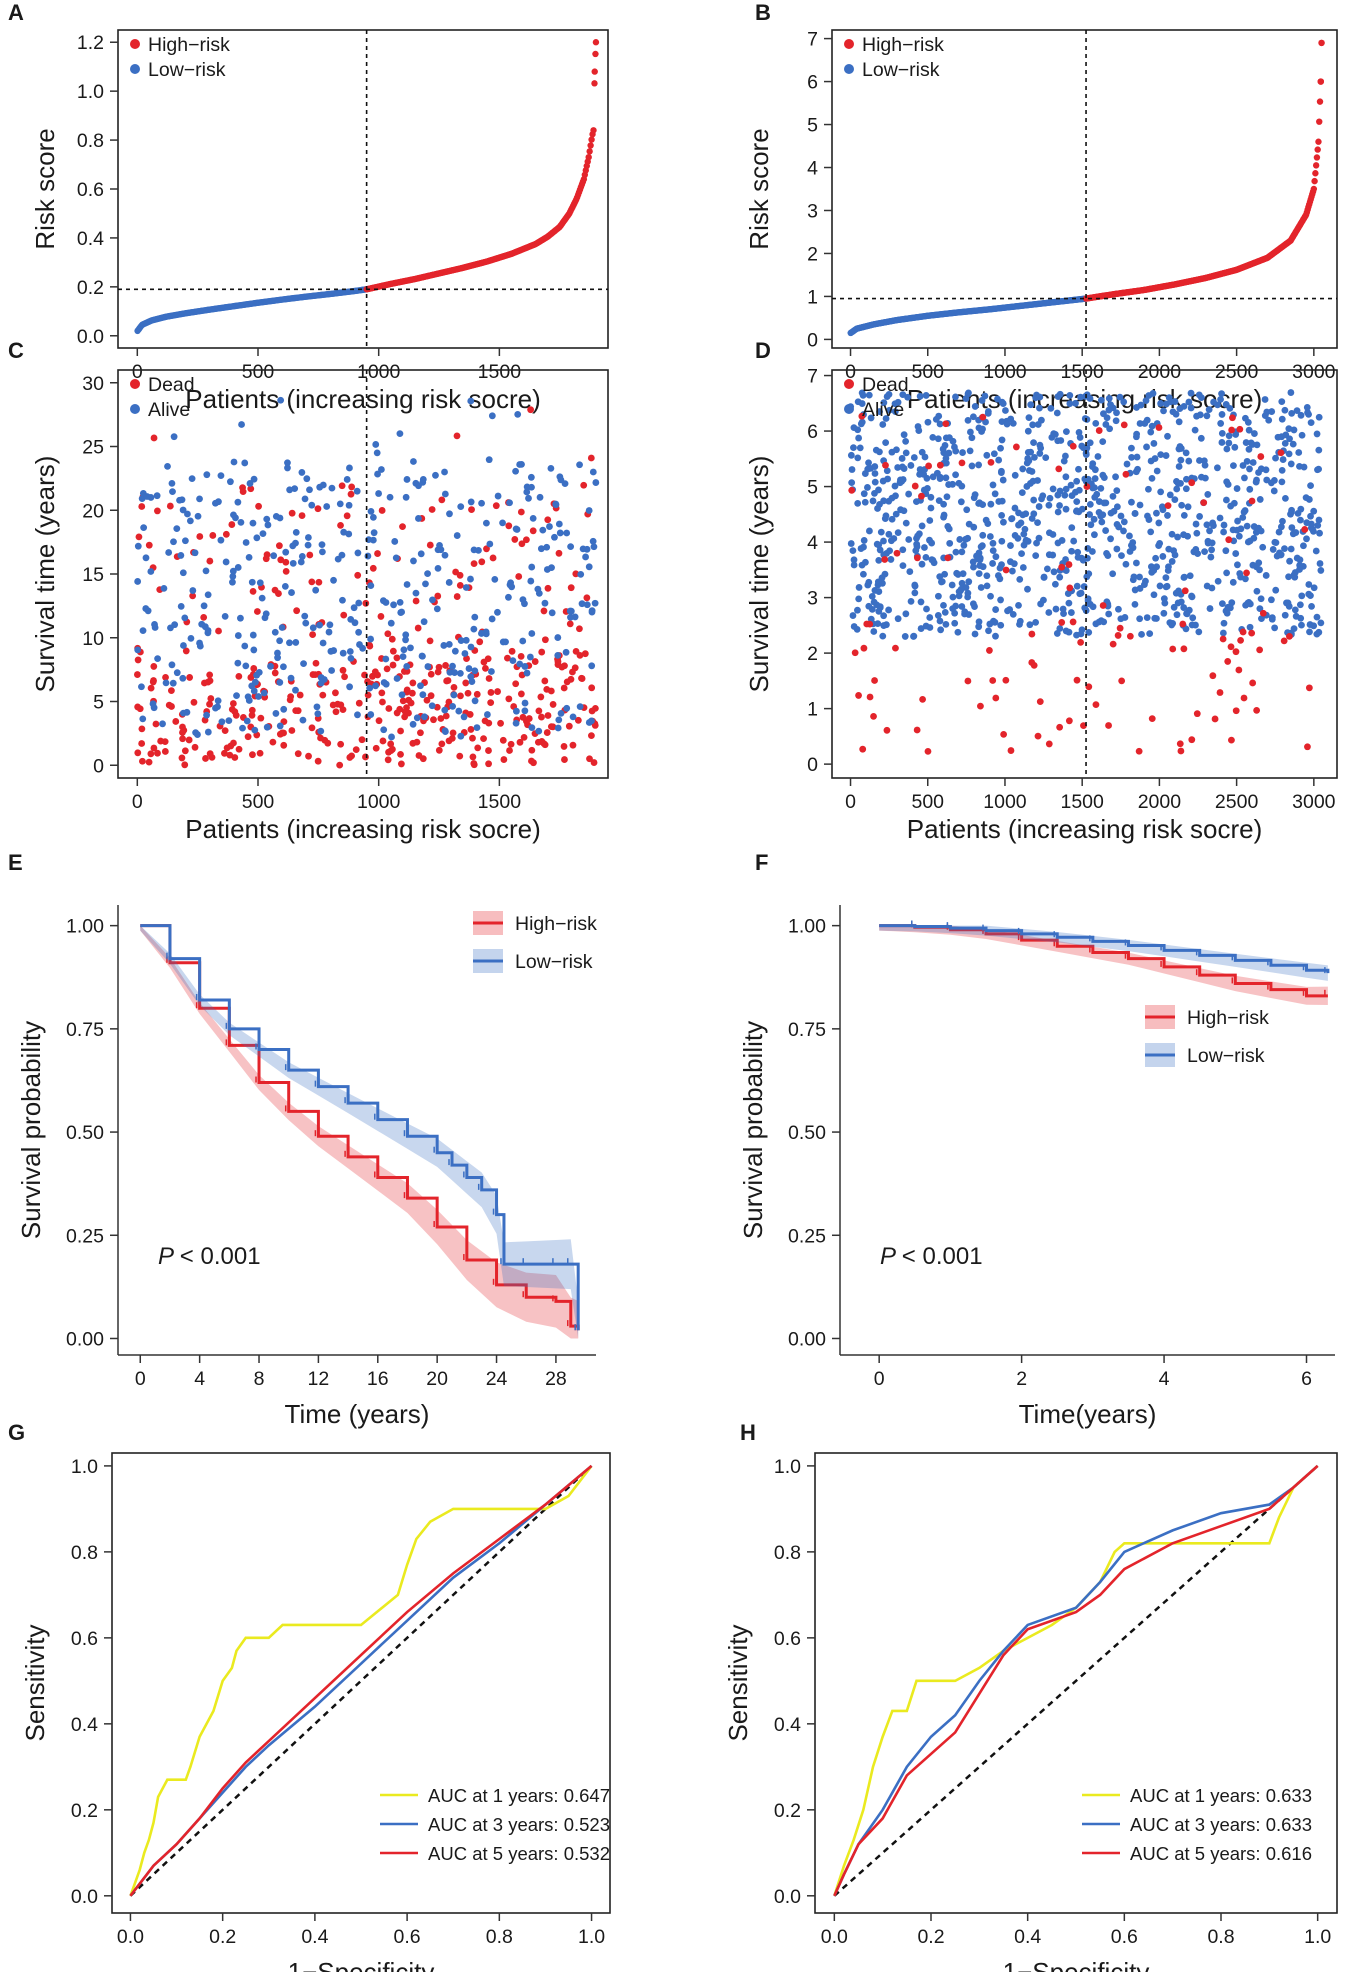 The image size is (1351, 1972). What do you see at coordinates (930, 1937) in the screenshot?
I see `x-tick-label: 0.2` at bounding box center [930, 1937].